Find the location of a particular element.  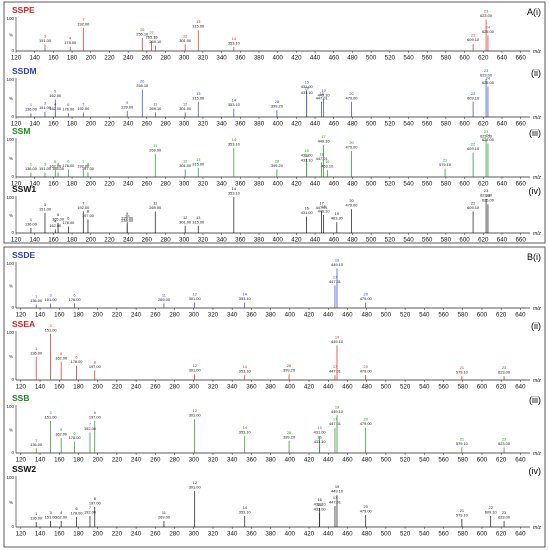

peak-mz-label: 625.00 is located at coordinates (488, 82).